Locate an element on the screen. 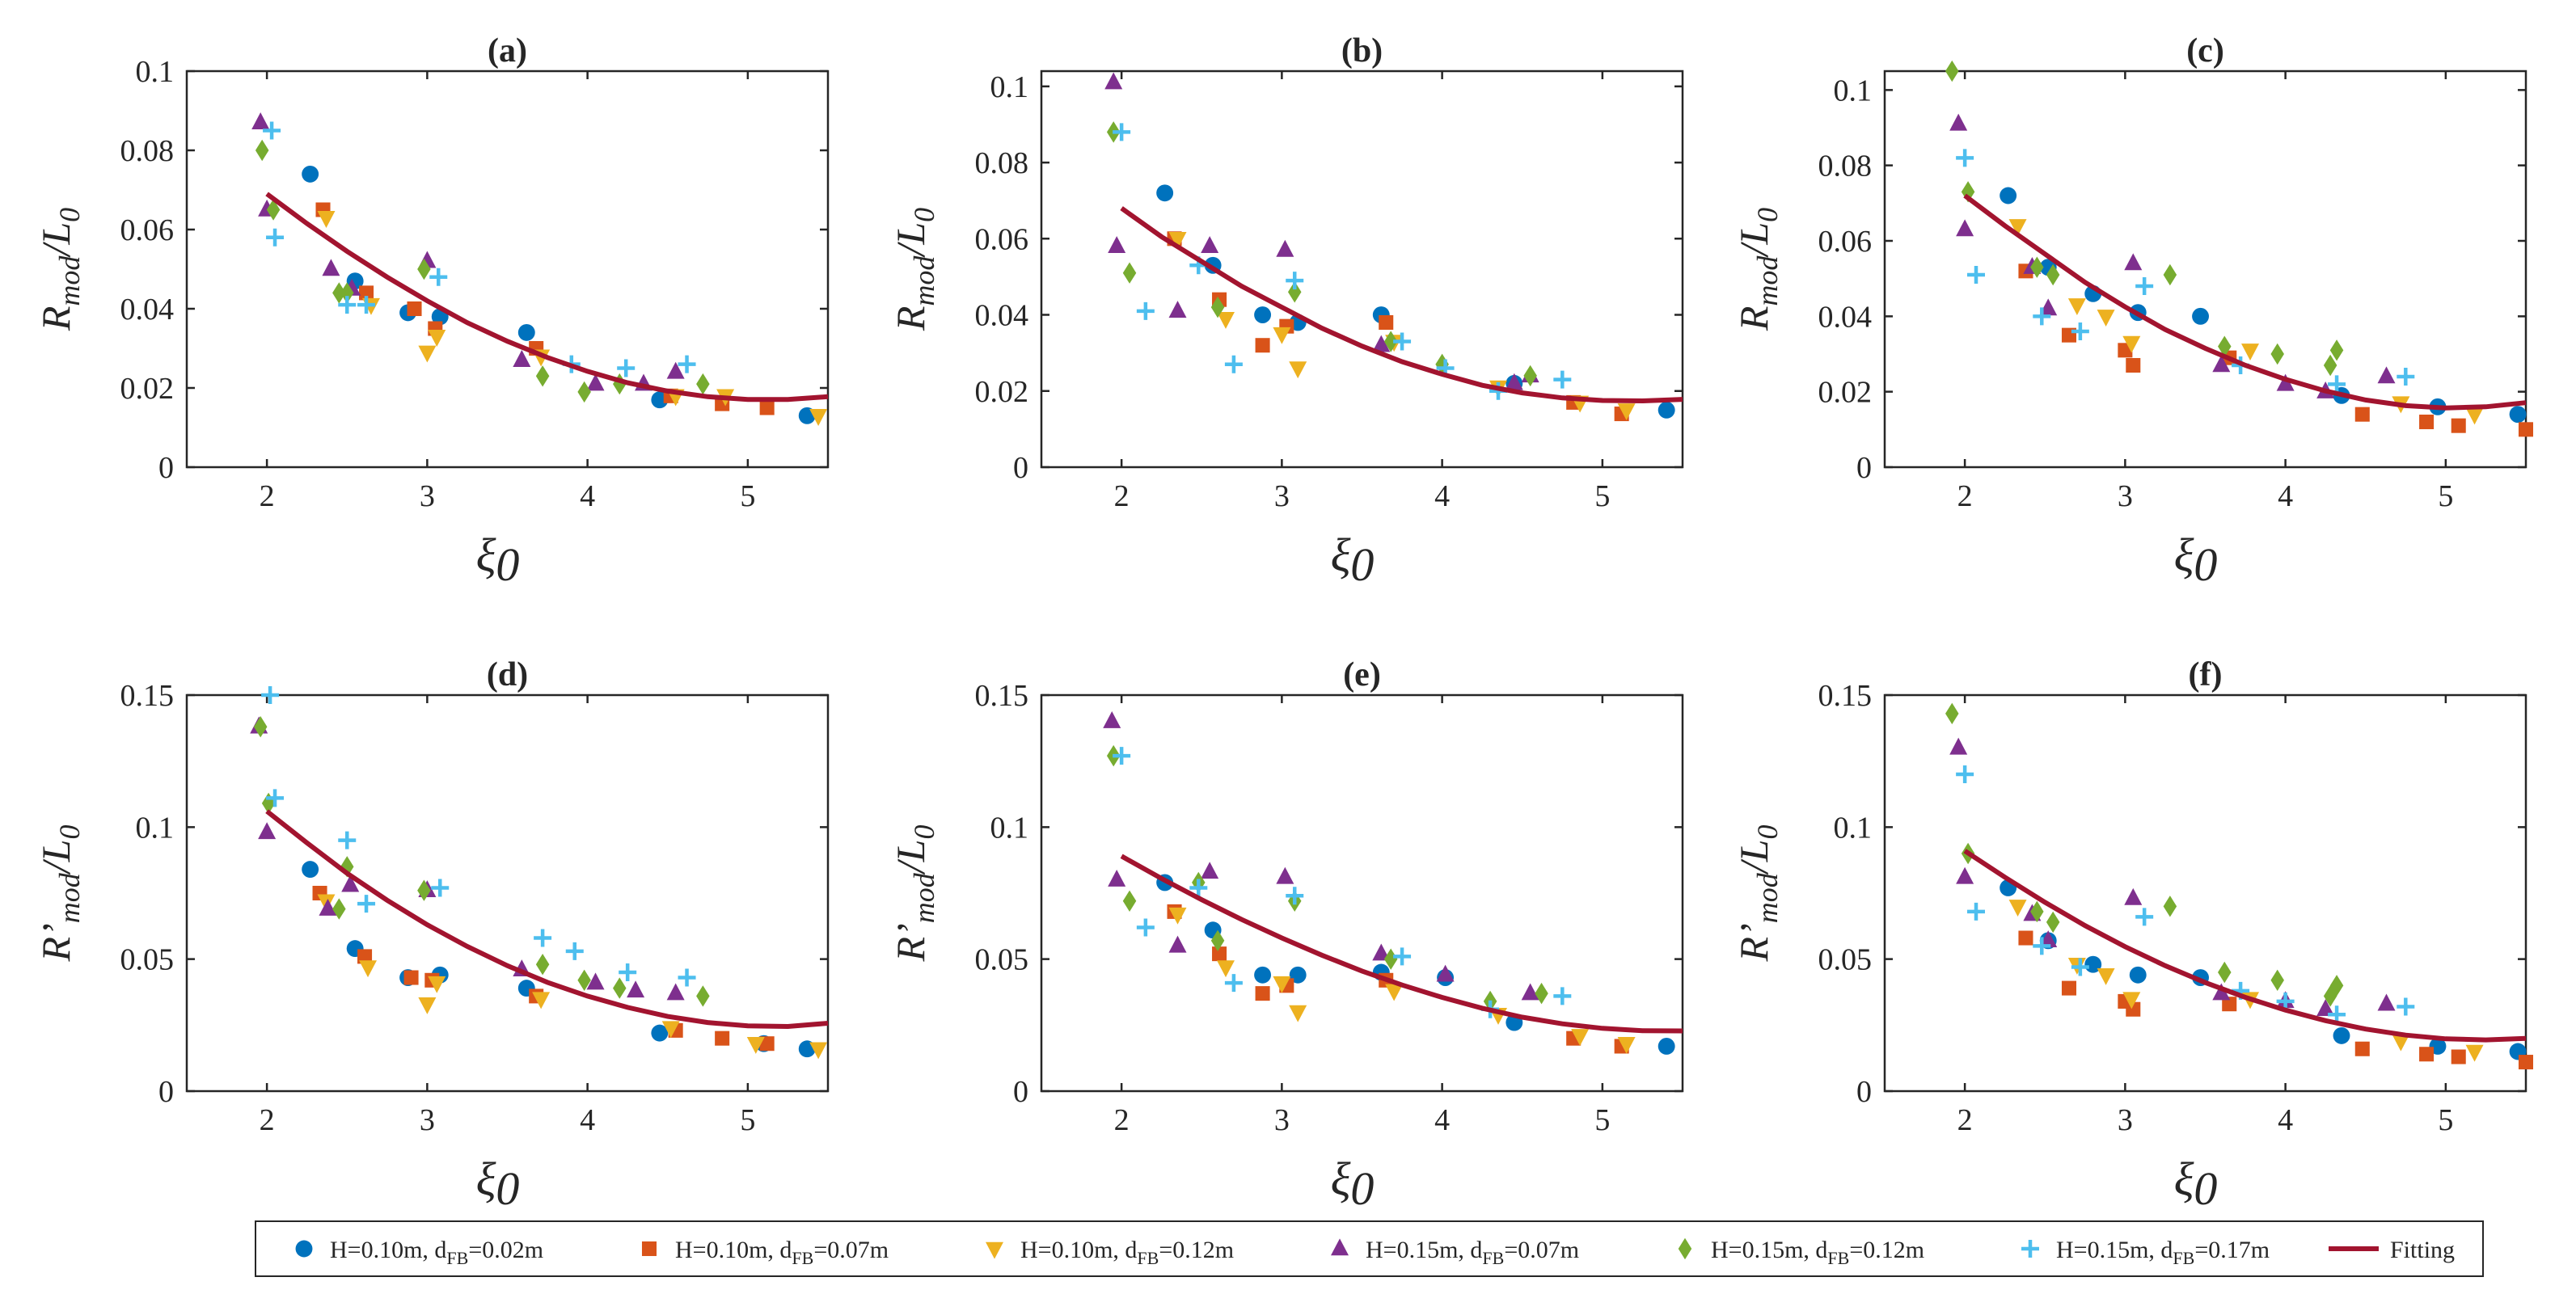 This screenshot has width=2576, height=1294. panel-c: 2 3 4 5 0 0.02 0.04 0.06 0.08 0.1 (c) ξ0 Rmod/L0 is located at coordinates (2132, 311).